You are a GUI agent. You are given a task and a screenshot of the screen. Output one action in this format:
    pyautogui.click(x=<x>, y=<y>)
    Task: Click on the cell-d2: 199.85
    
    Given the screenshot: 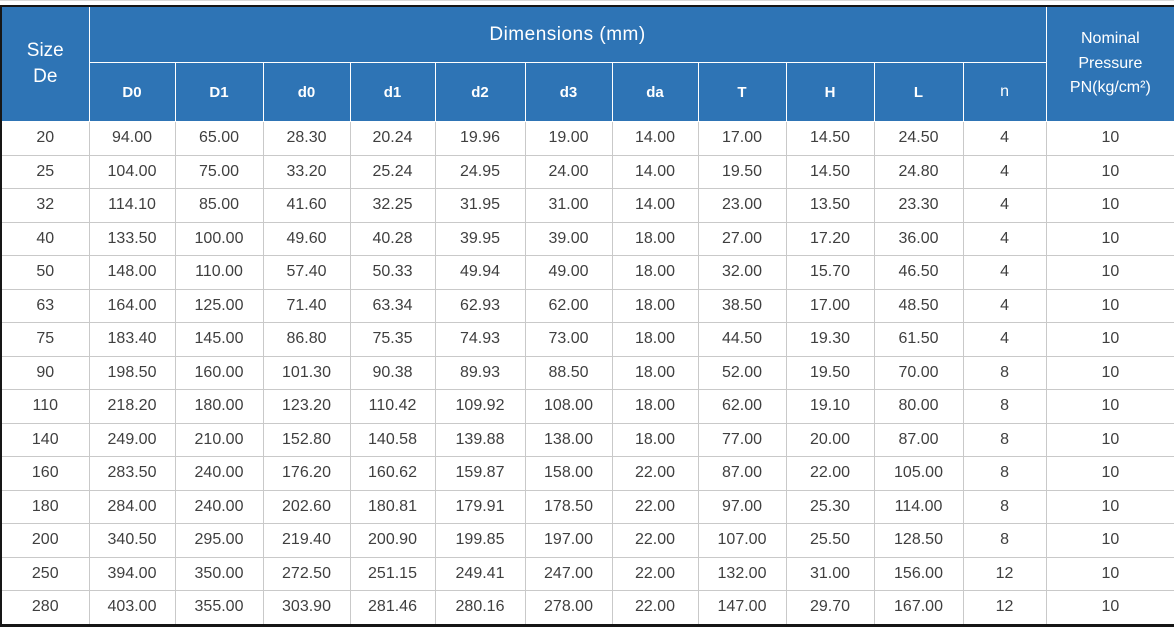 What is the action you would take?
    pyautogui.click(x=480, y=540)
    